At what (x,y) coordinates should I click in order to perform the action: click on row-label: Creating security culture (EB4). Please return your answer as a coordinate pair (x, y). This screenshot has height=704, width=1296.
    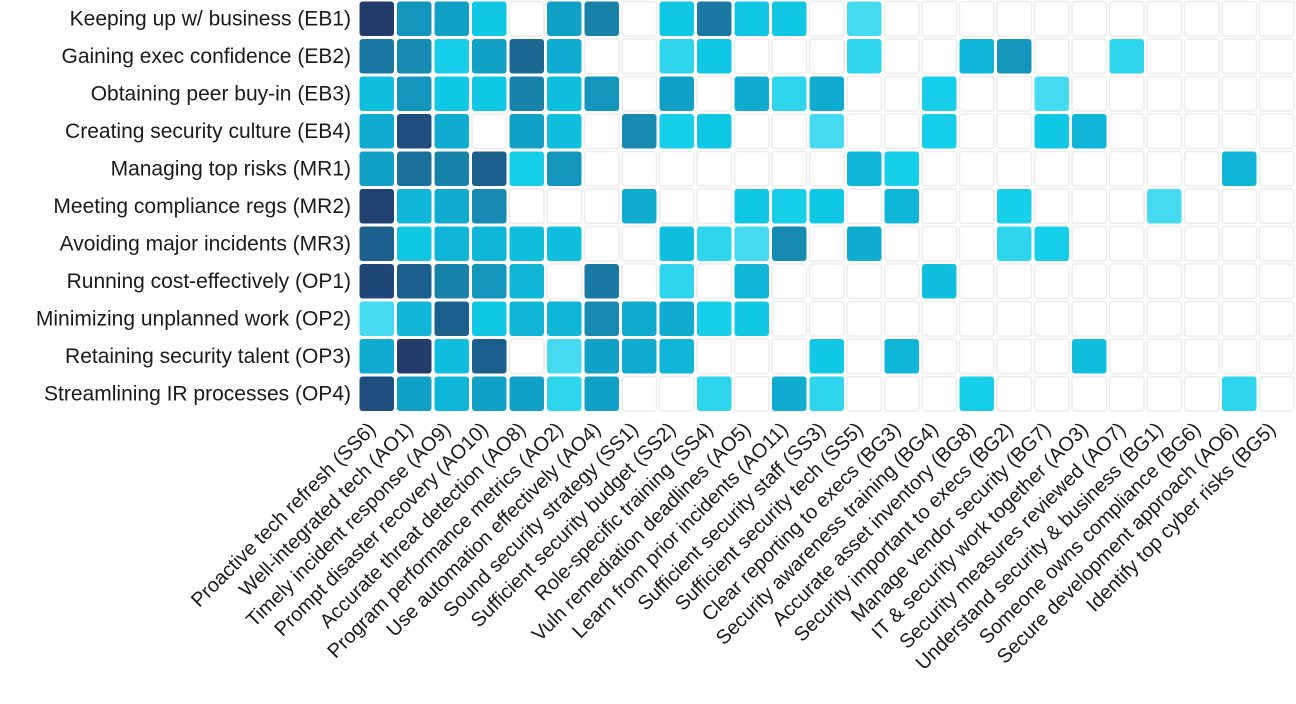
    Looking at the image, I should click on (208, 131).